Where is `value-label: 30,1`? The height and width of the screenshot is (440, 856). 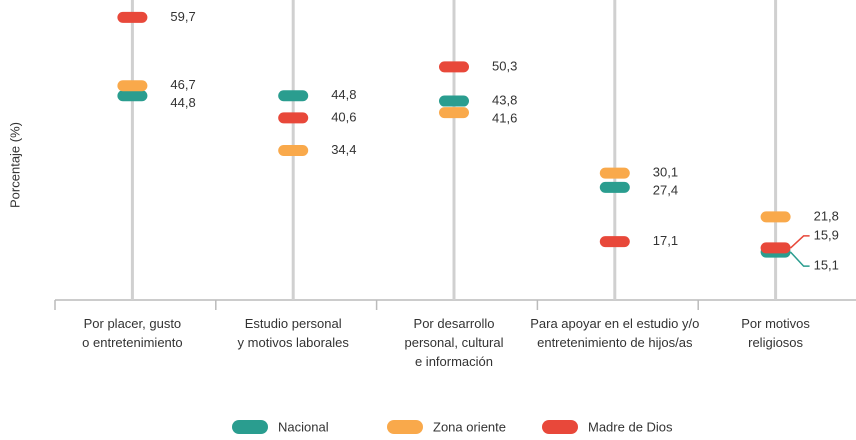 value-label: 30,1 is located at coordinates (665, 172).